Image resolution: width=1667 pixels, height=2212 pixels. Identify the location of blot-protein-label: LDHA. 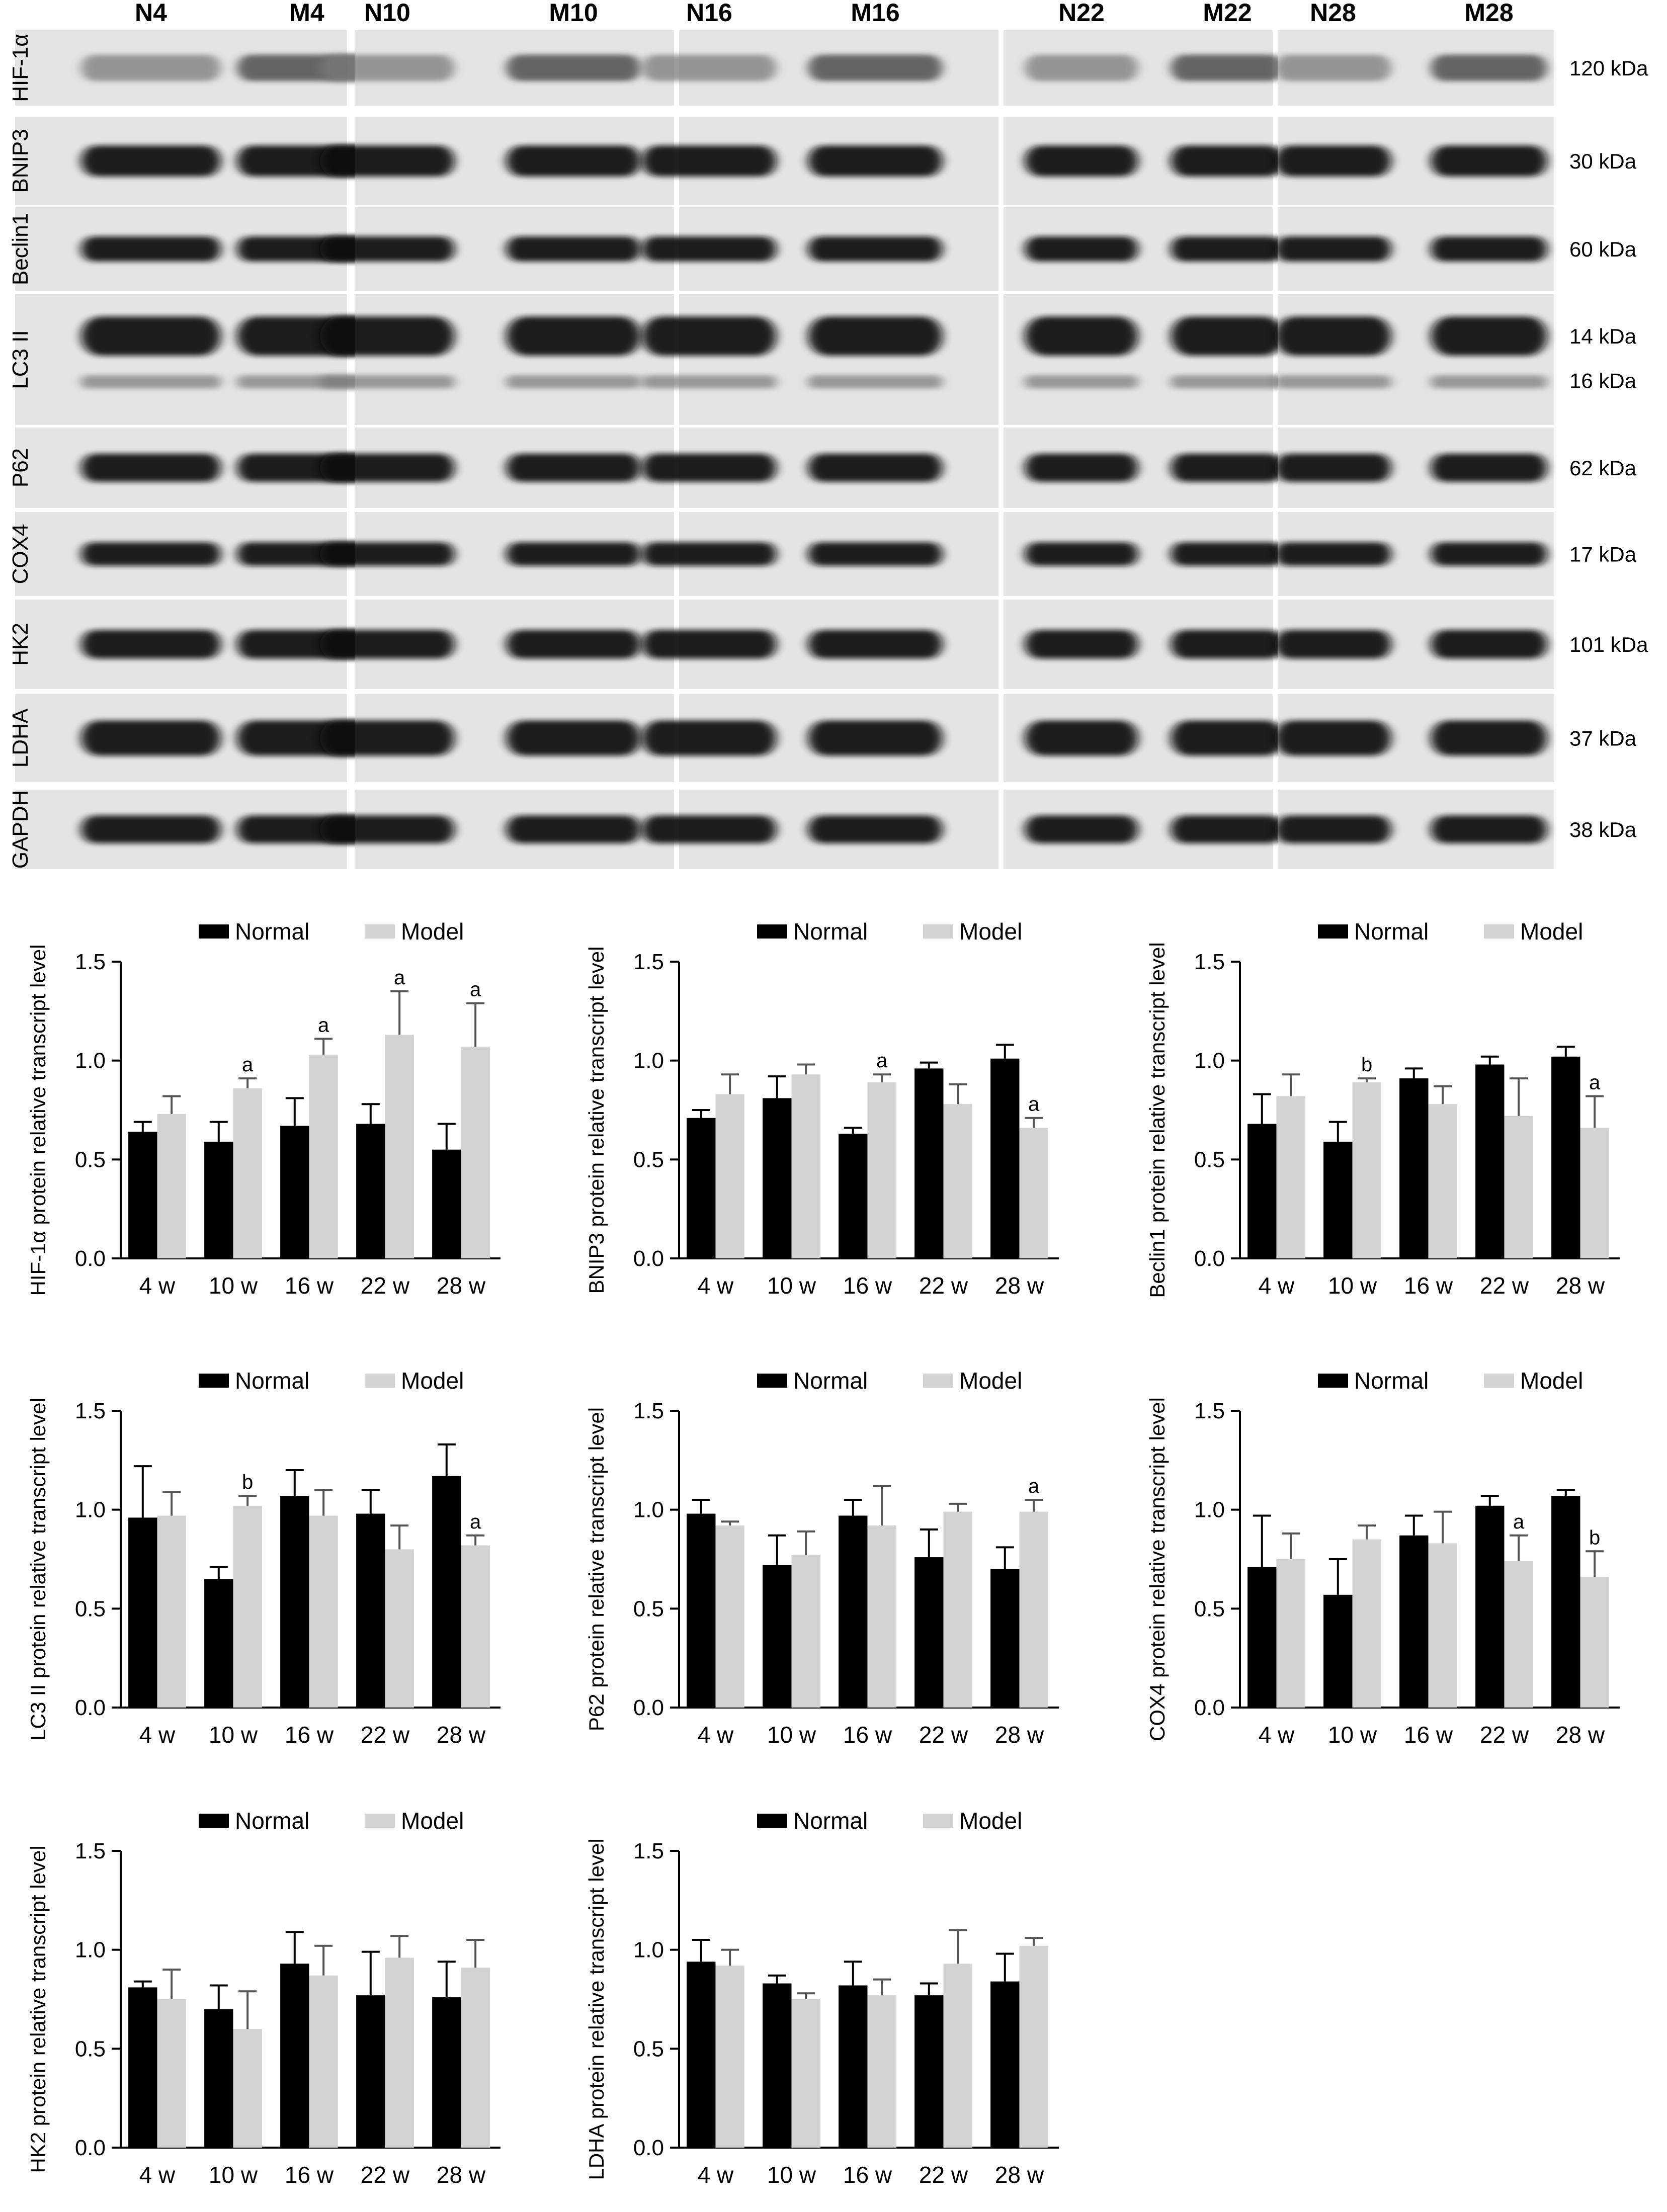
(20, 738).